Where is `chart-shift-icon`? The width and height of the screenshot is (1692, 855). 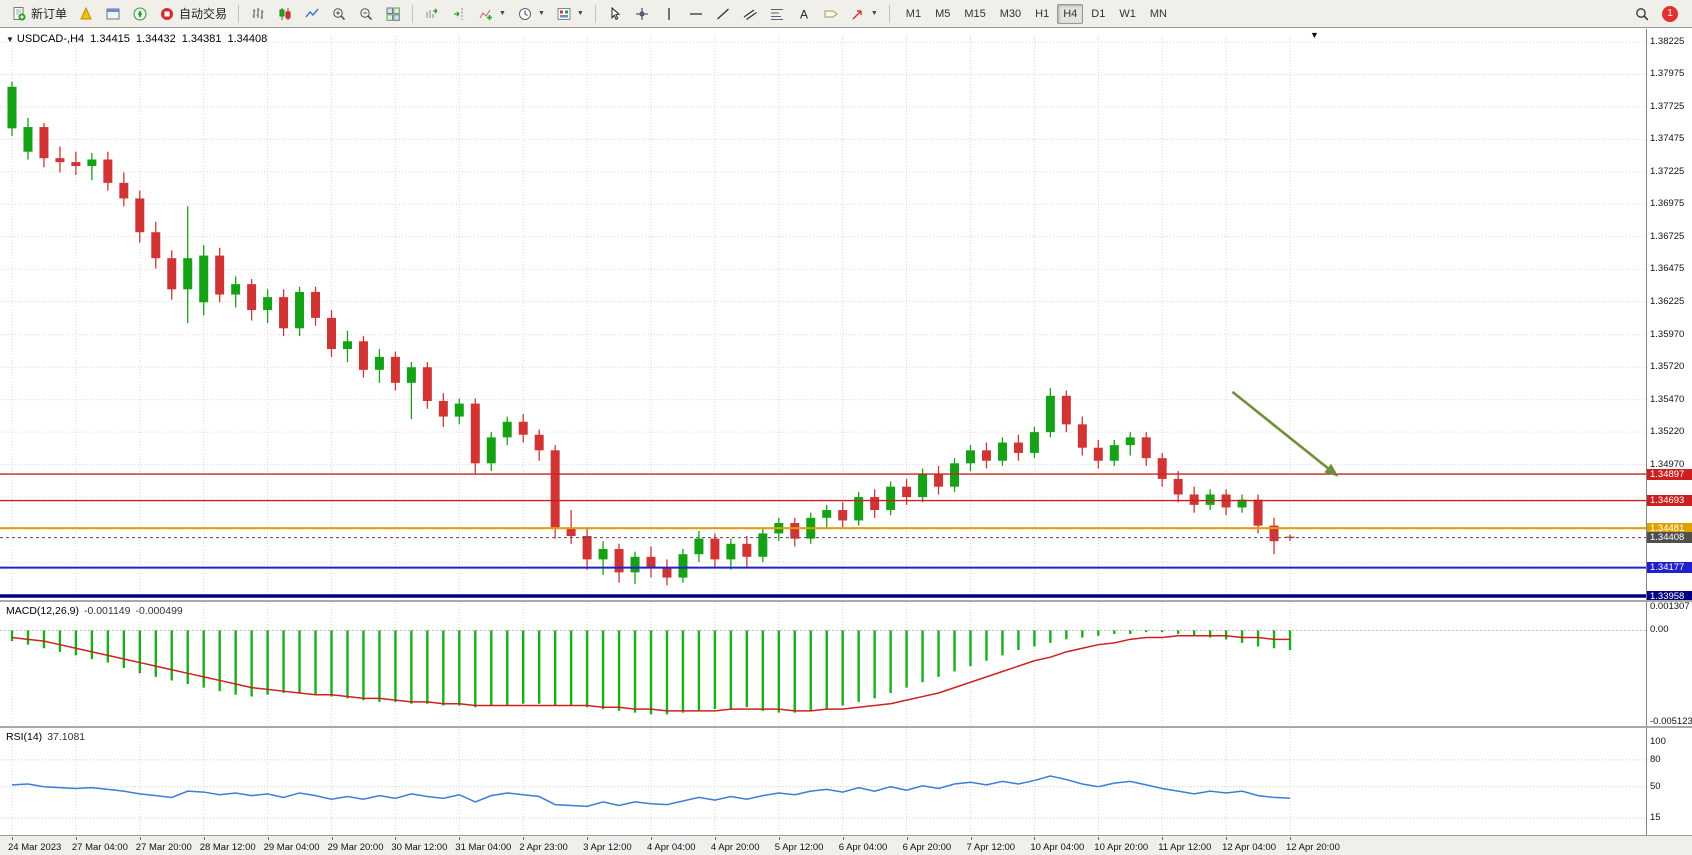
chart-shift-icon is located at coordinates (459, 14).